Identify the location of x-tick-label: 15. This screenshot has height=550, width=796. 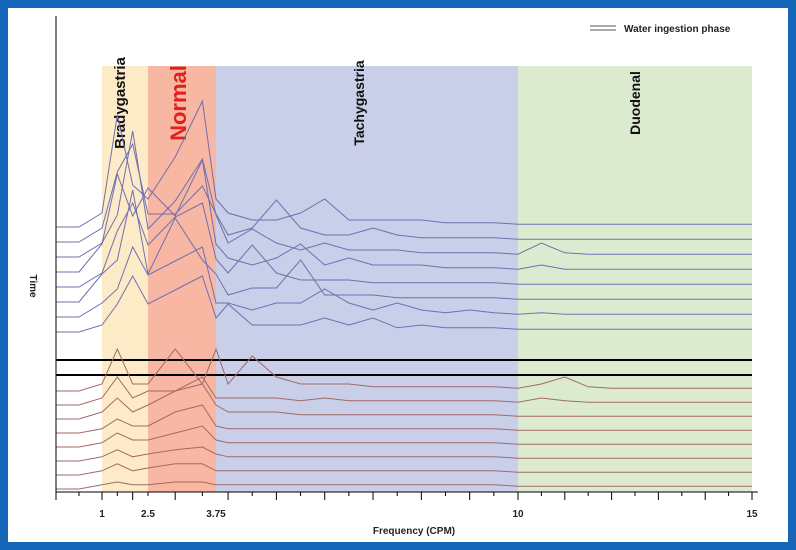
(752, 514).